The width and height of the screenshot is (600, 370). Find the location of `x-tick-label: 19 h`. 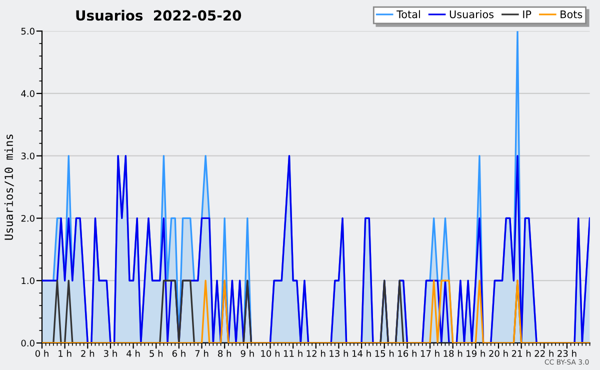

x-tick-label: 19 h is located at coordinates (475, 353).